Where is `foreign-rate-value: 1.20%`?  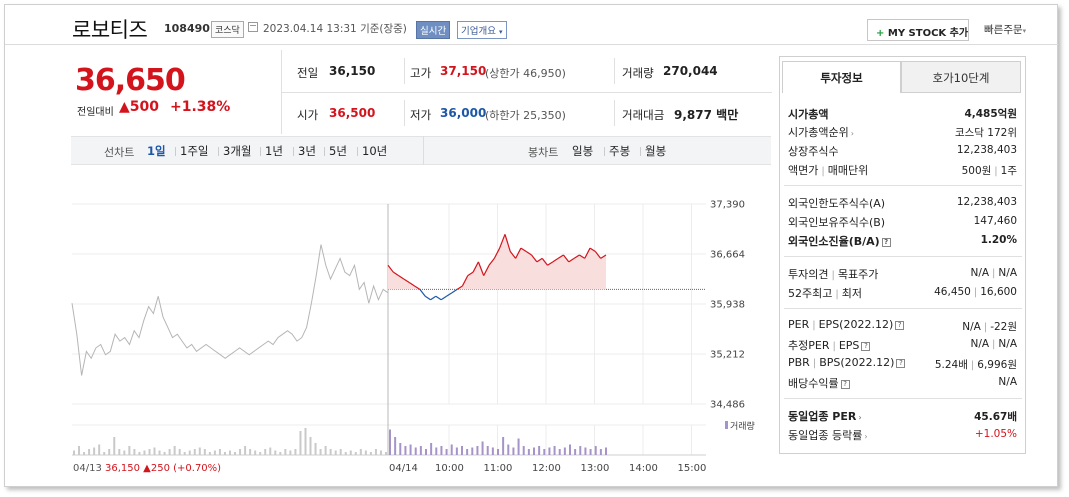 foreign-rate-value: 1.20% is located at coordinates (998, 240).